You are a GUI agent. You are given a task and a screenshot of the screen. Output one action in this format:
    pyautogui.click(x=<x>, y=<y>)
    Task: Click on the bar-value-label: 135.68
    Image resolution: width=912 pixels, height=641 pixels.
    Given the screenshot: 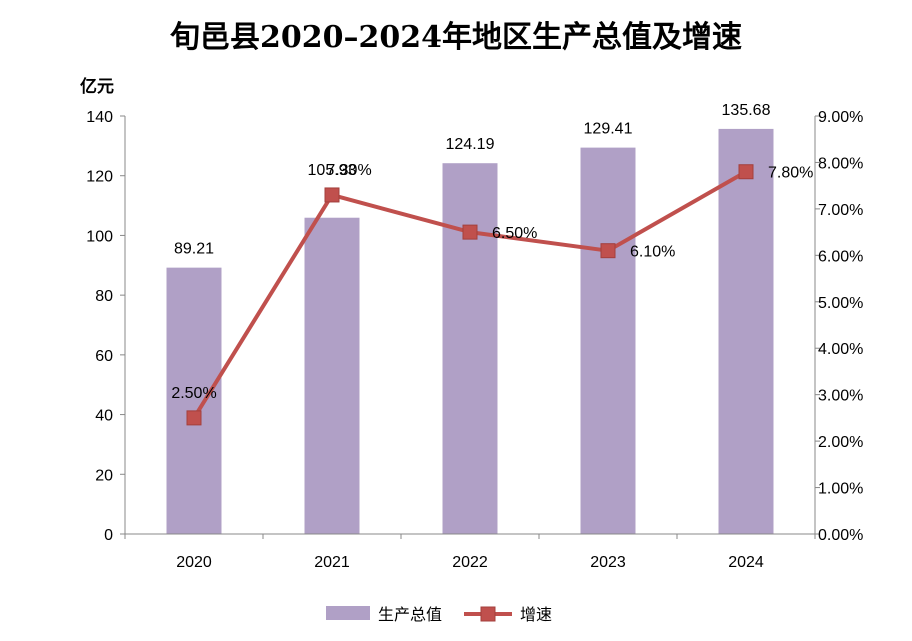 What is the action you would take?
    pyautogui.click(x=746, y=110)
    